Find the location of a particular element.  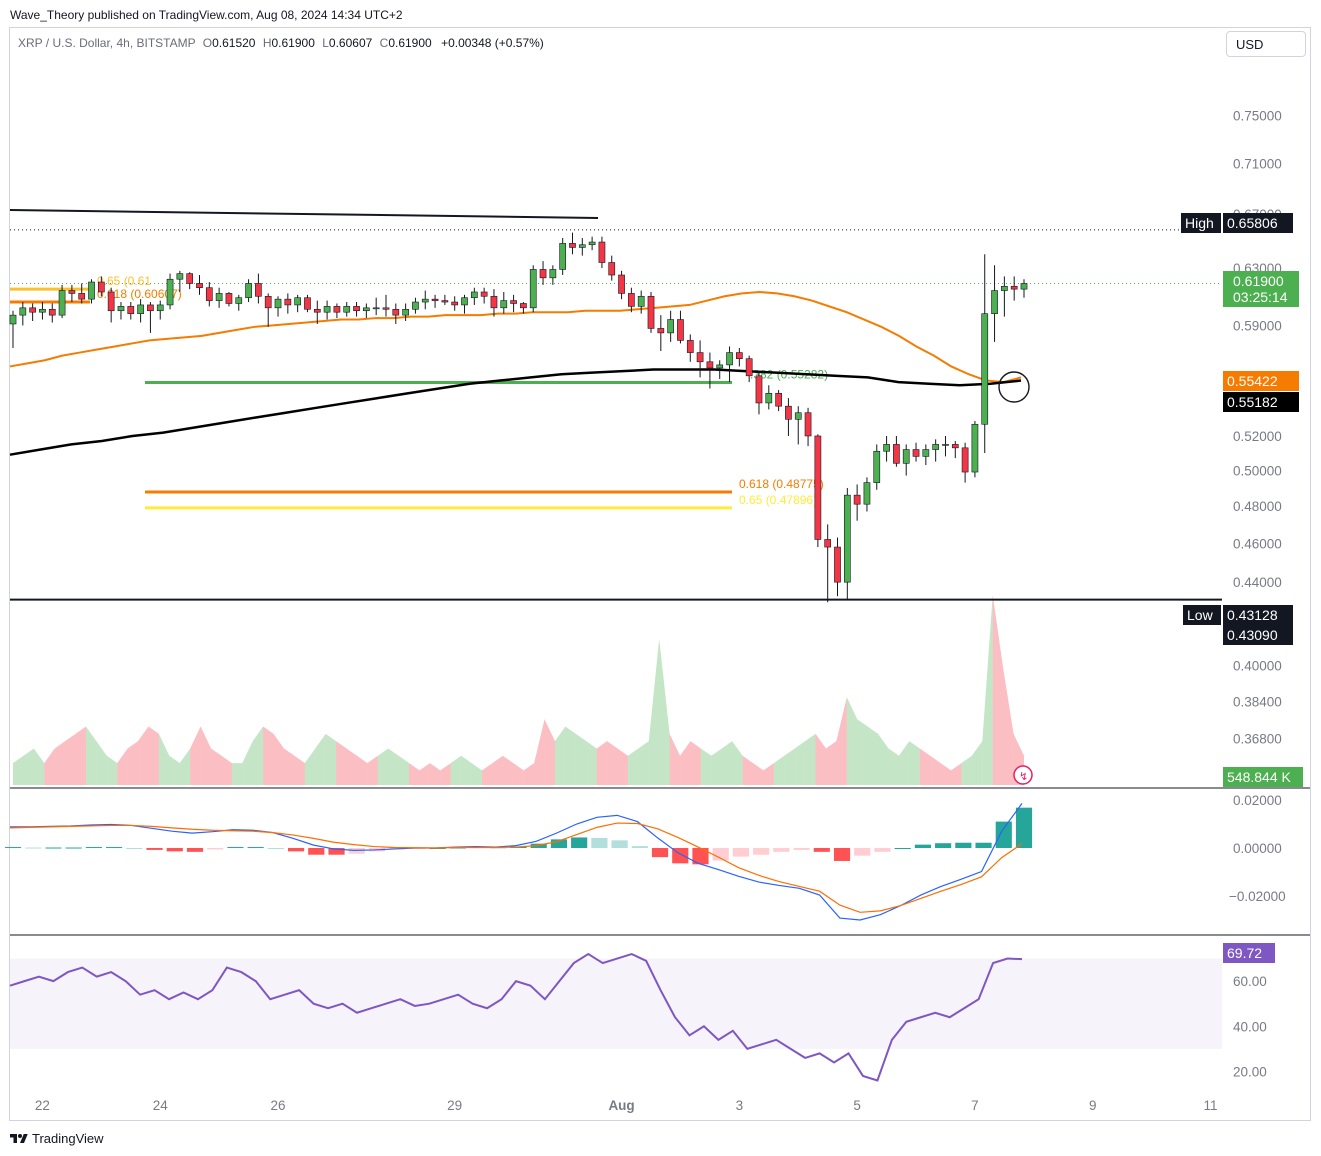

symbol-name: XRP / U.S. Dollar, 4h, BITSTAMP is located at coordinates (107, 43).